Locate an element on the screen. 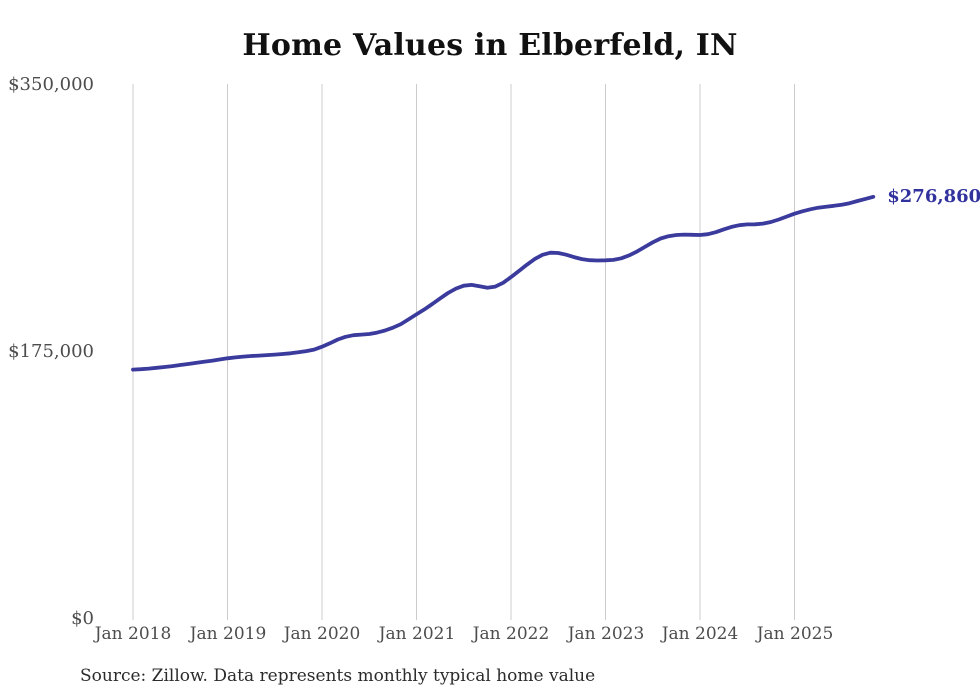  x-axis-tick-jan-2018: Jan 2018 is located at coordinates (133, 634).